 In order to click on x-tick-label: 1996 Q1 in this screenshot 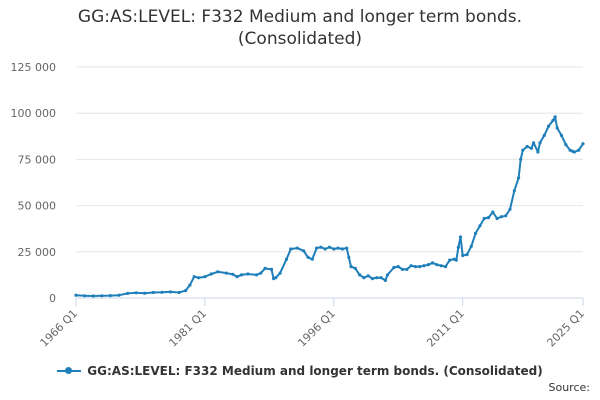, I will do `click(316, 328)`.